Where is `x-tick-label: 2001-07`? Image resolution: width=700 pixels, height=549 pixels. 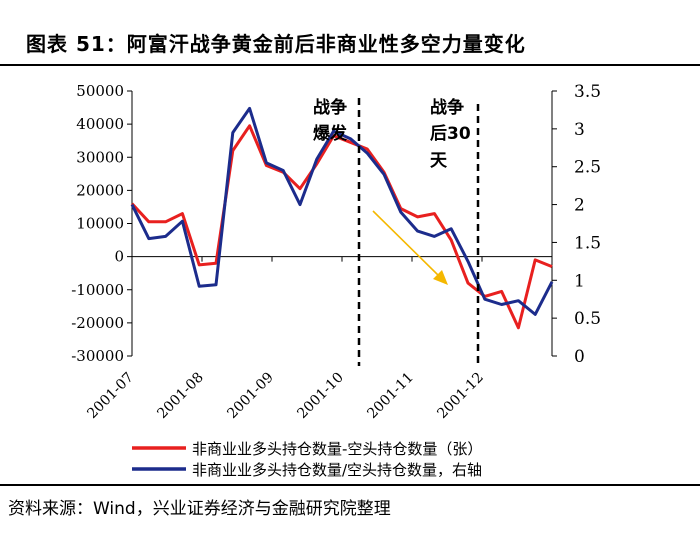 x-tick-label: 2001-07 is located at coordinates (110, 396).